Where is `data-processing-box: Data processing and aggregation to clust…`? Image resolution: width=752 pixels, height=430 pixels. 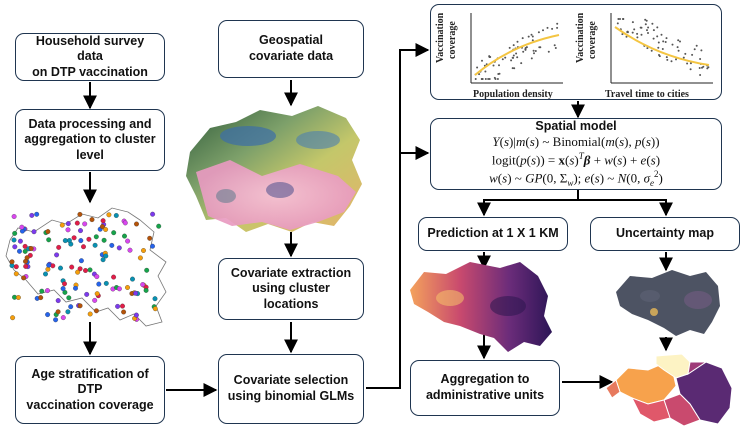
data-processing-box: Data processing and aggregation to clust… is located at coordinates (90, 140).